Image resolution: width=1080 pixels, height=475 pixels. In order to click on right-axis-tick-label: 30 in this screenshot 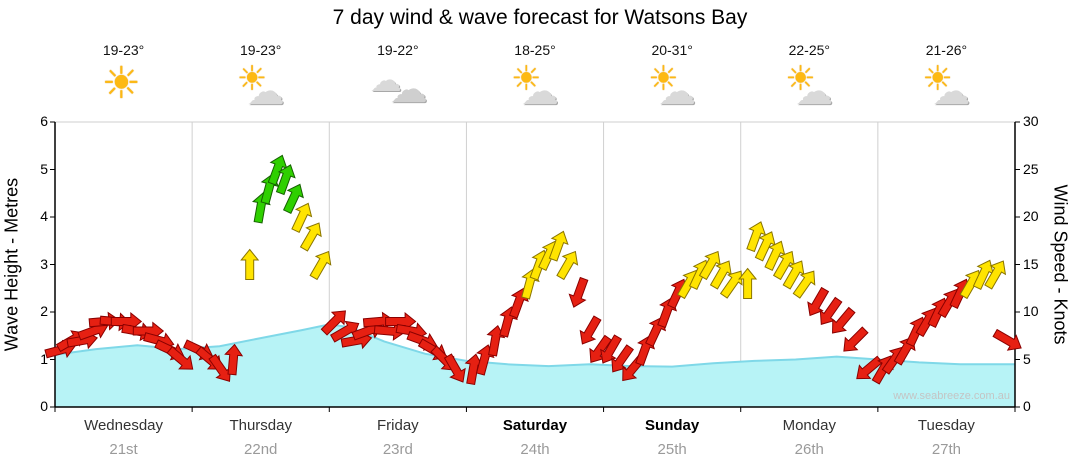, I will do `click(1031, 121)`.